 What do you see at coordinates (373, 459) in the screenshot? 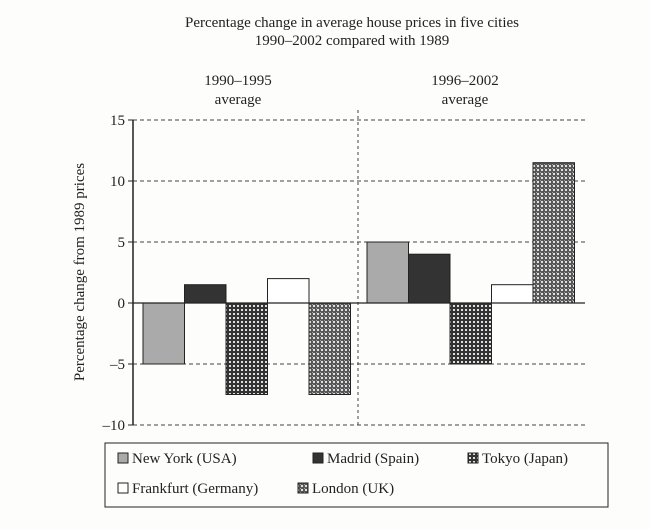
I see `legend-label: Madrid (Spain)` at bounding box center [373, 459].